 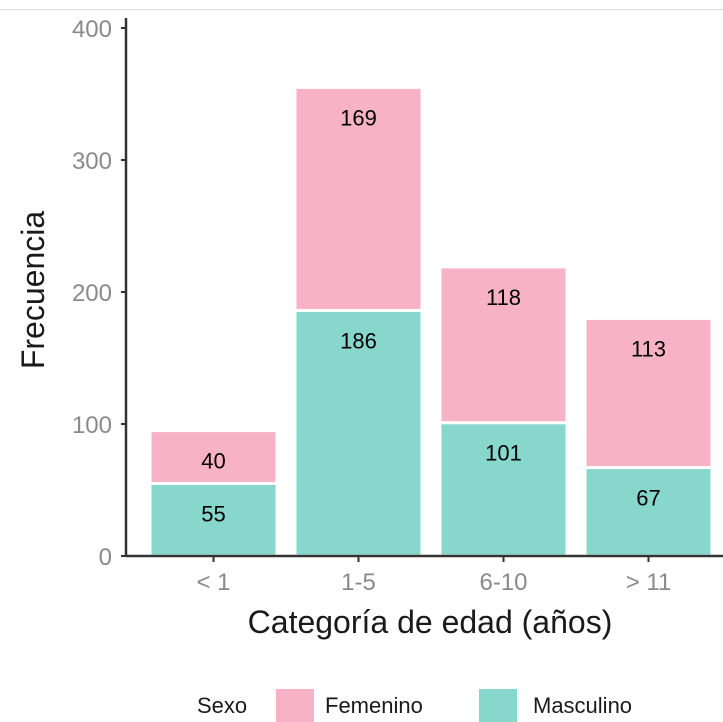 I want to click on legend: Sexo Femenino Masculino, so click(x=414, y=705).